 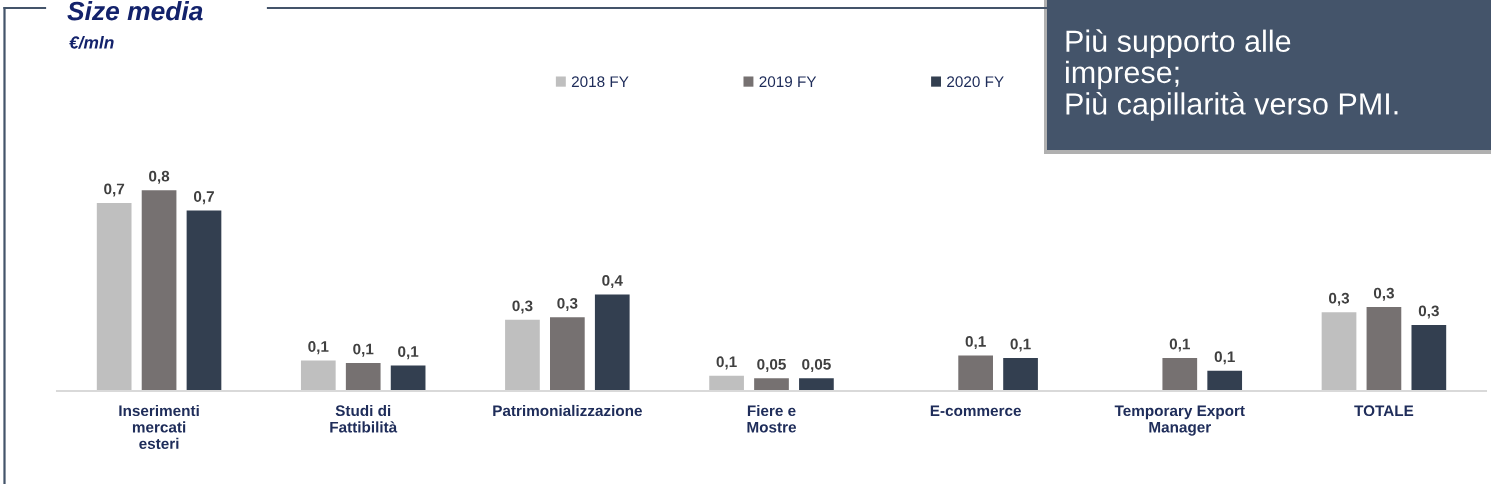 I want to click on legend-label: 2019 FY, so click(x=788, y=82).